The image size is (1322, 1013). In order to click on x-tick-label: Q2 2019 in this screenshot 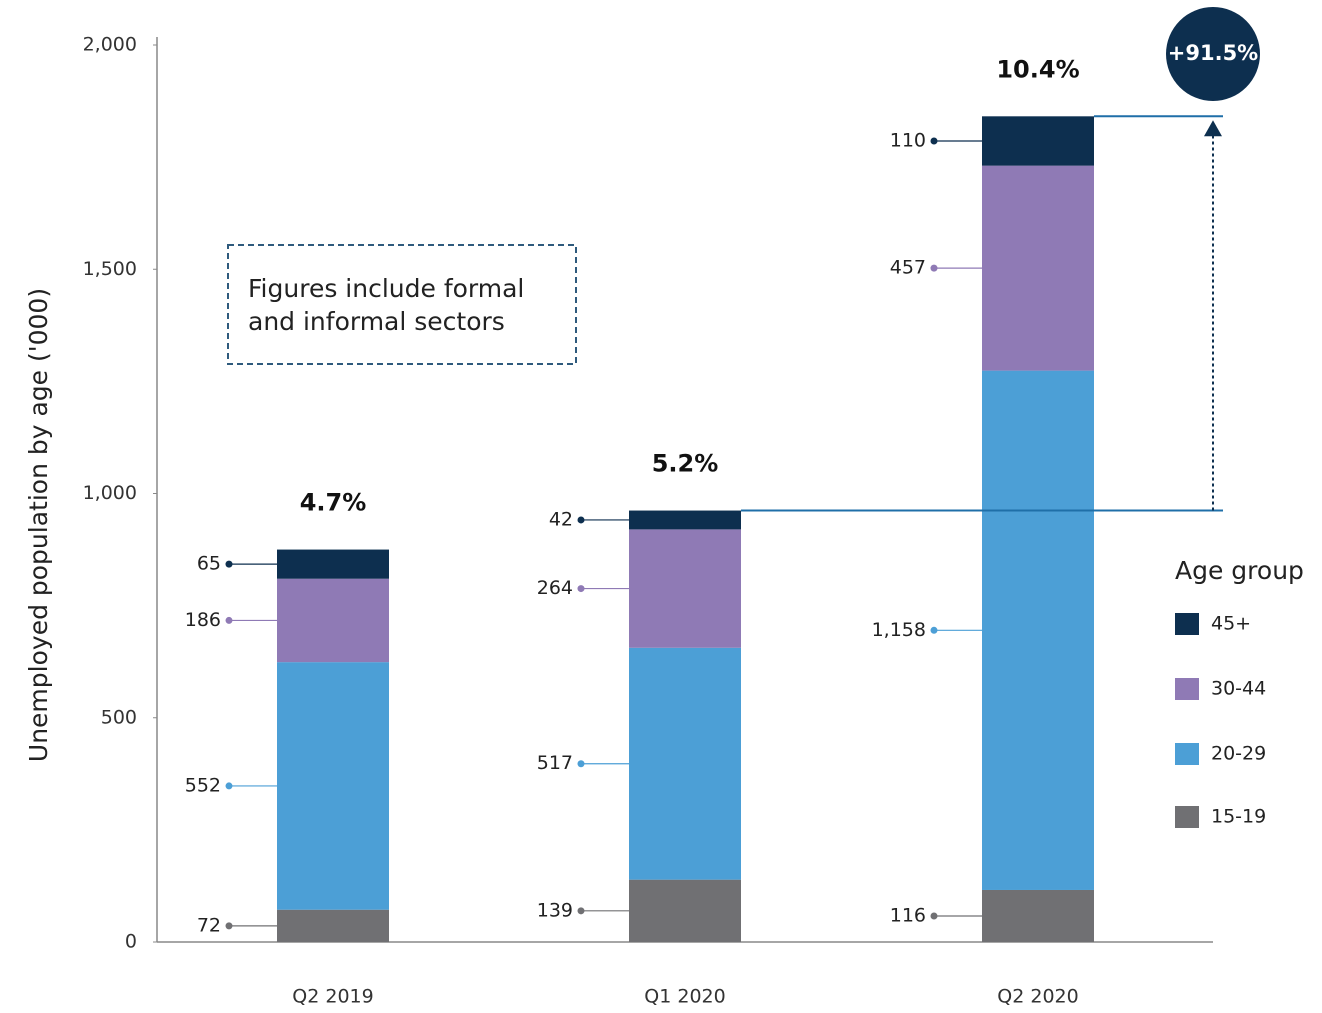, I will do `click(332, 997)`.